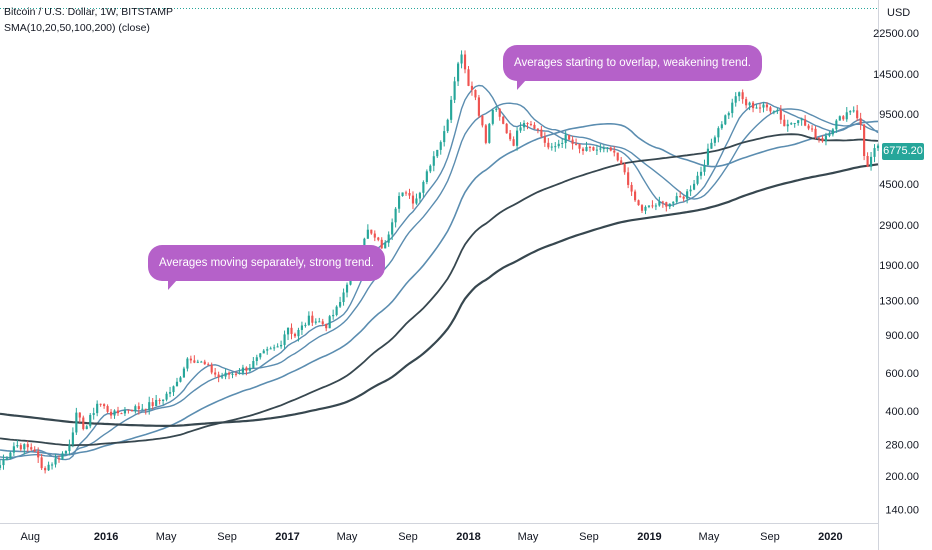 The height and width of the screenshot is (550, 932). I want to click on currency-label: USD, so click(899, 13).